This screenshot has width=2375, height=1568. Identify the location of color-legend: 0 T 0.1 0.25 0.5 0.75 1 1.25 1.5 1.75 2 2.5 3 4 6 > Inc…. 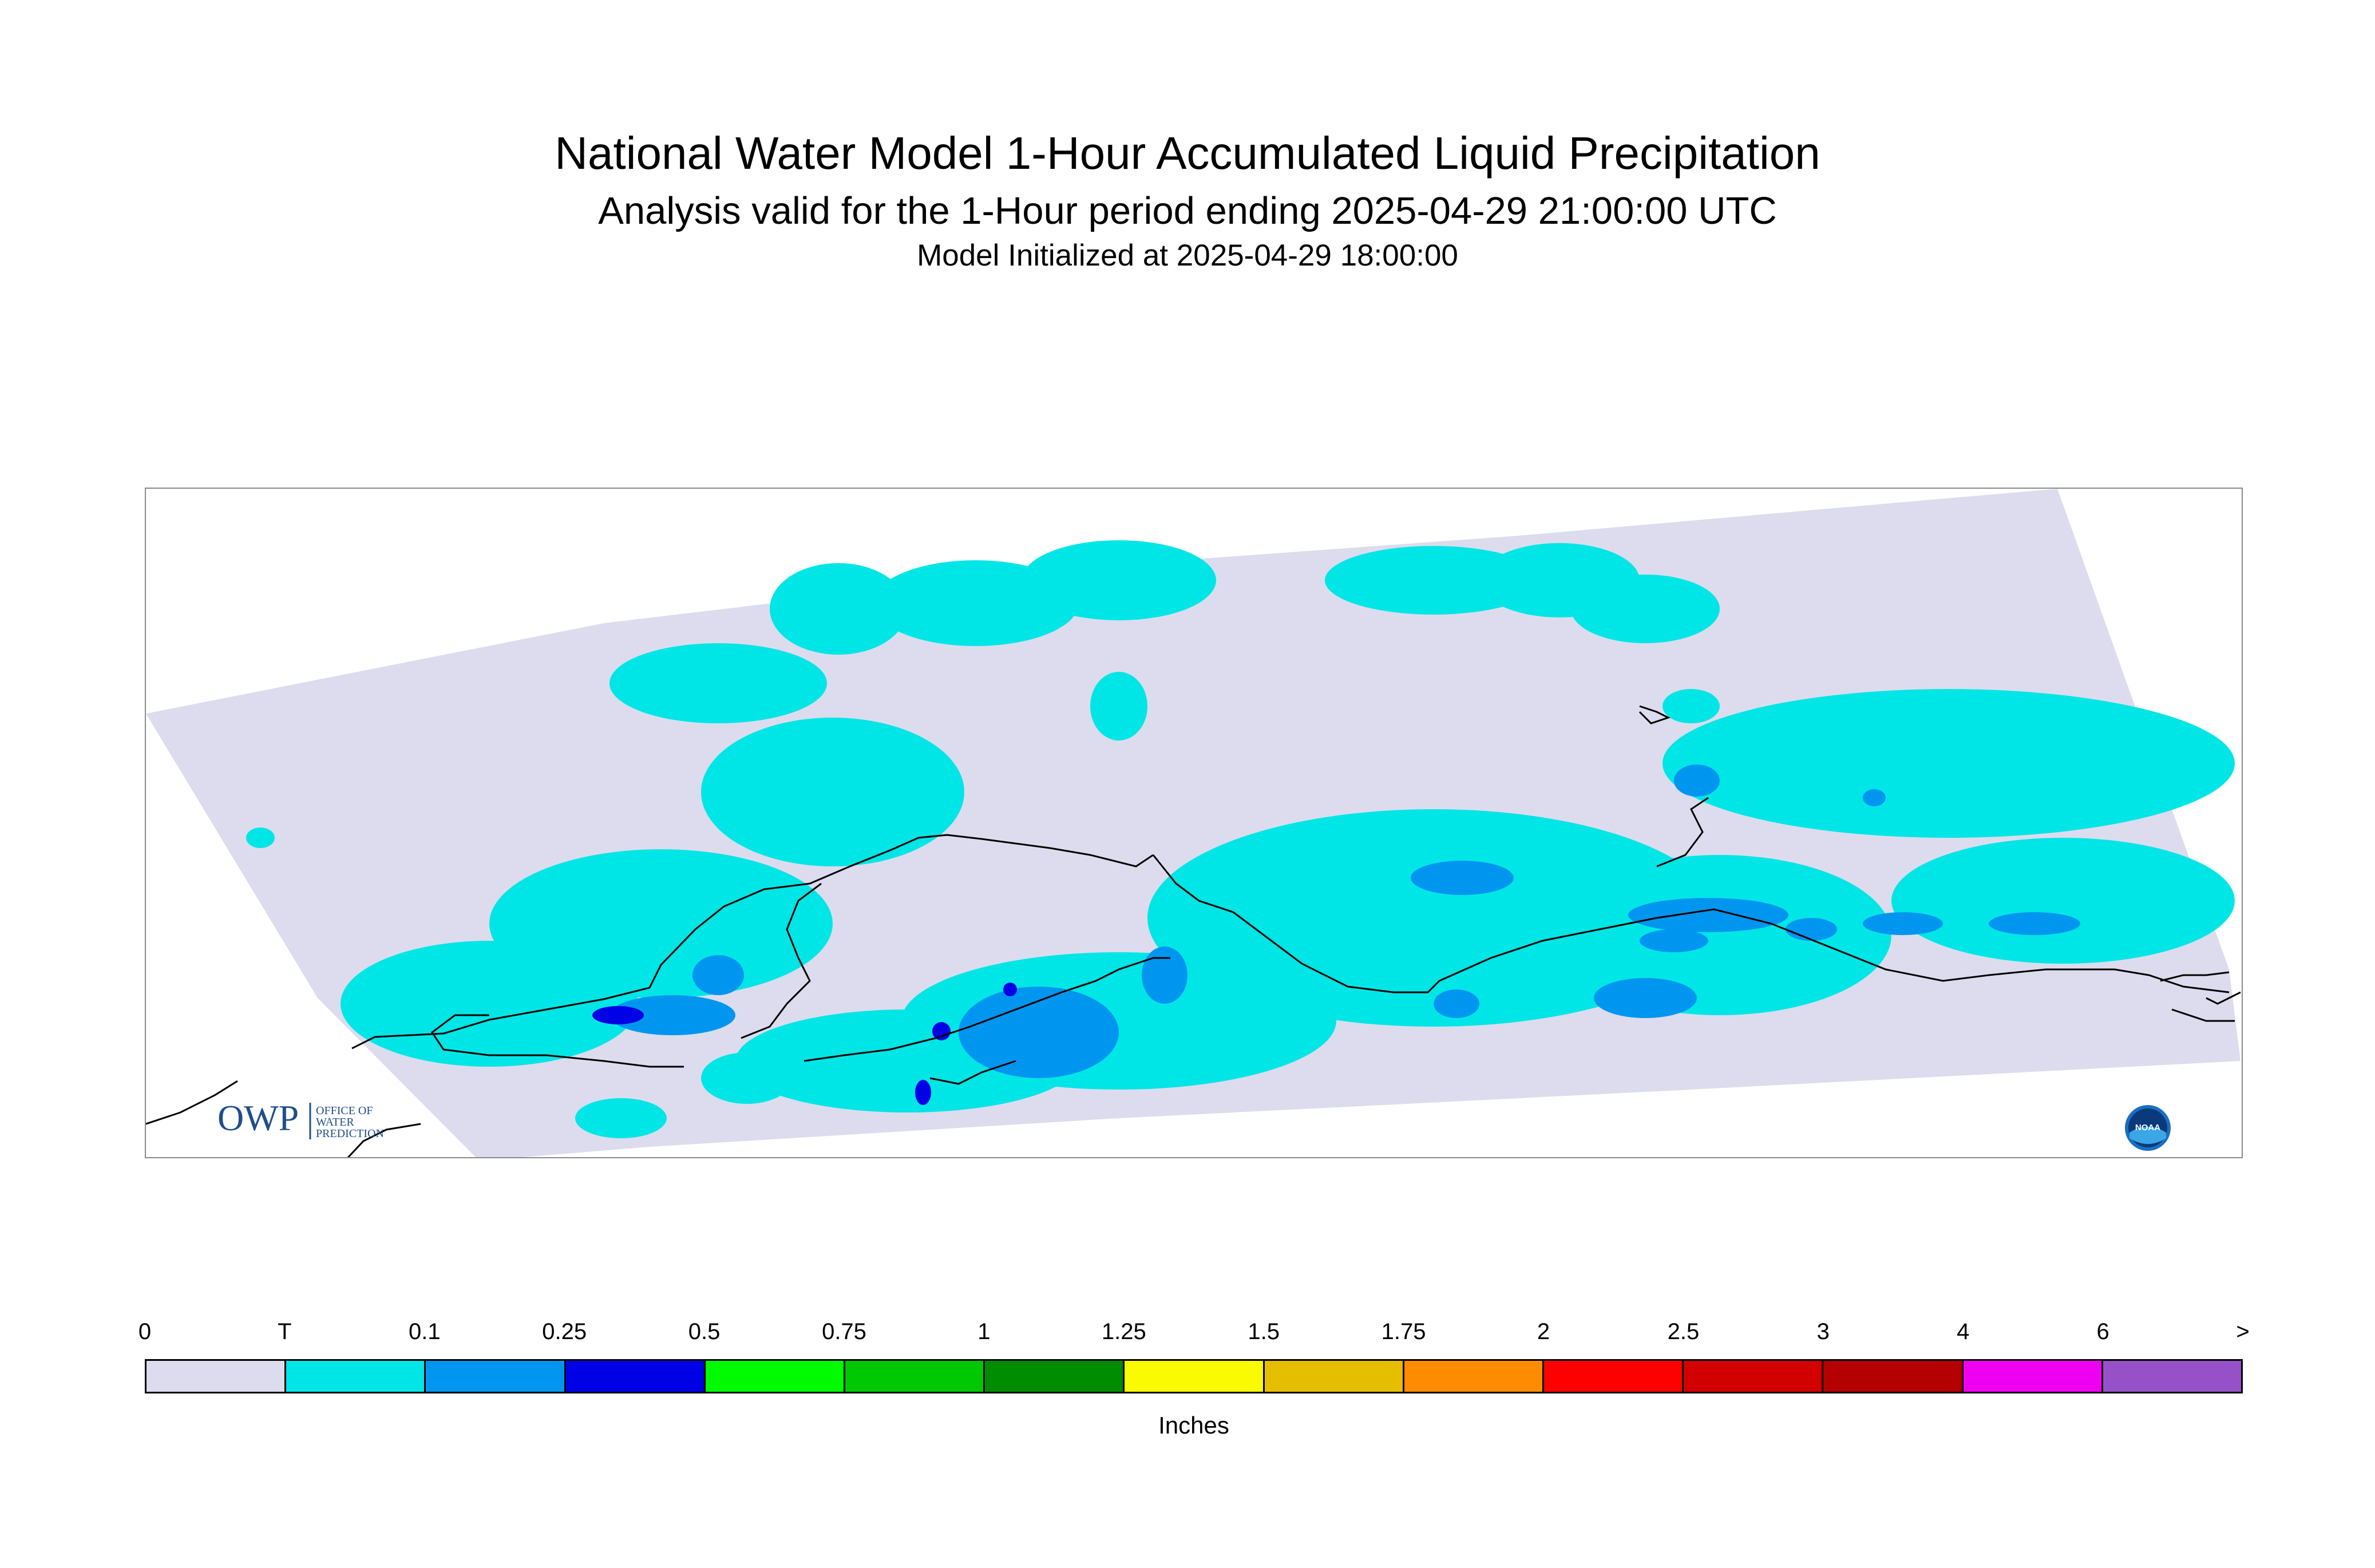
(1194, 1379).